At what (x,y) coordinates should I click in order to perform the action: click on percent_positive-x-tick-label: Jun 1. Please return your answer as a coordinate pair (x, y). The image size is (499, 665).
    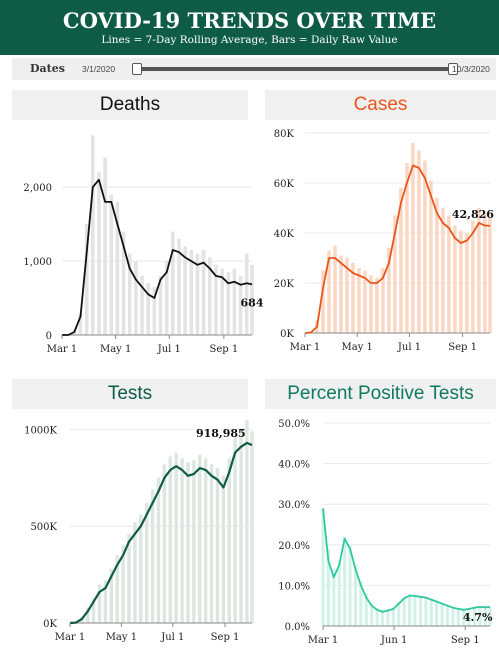
    Looking at the image, I should click on (393, 640).